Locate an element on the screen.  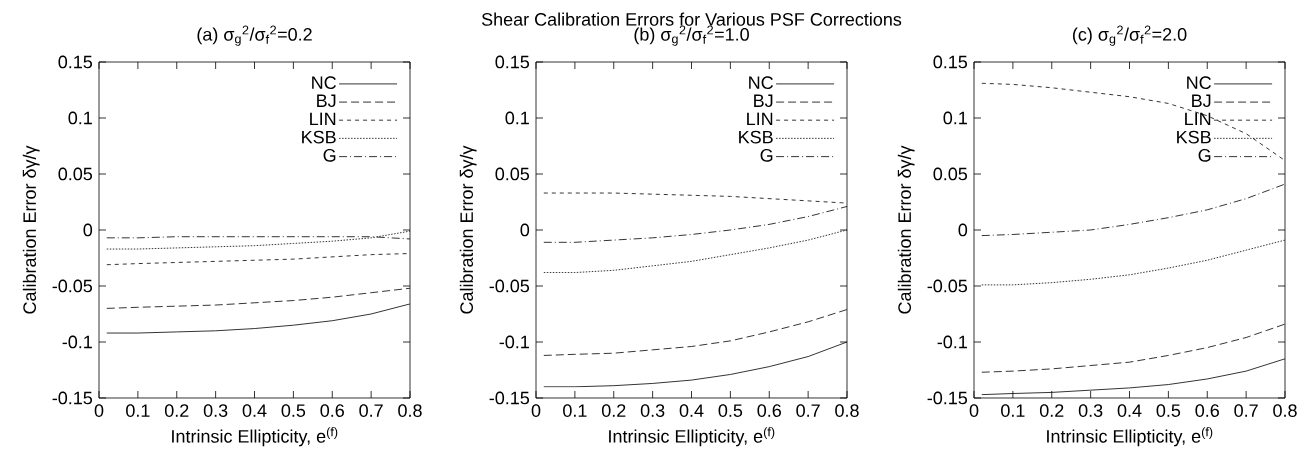
chart-title: (a) σ$_{g}$$^{2}$/σ$_{f}$$^{2}$=0.2 is located at coordinates (254, 35).